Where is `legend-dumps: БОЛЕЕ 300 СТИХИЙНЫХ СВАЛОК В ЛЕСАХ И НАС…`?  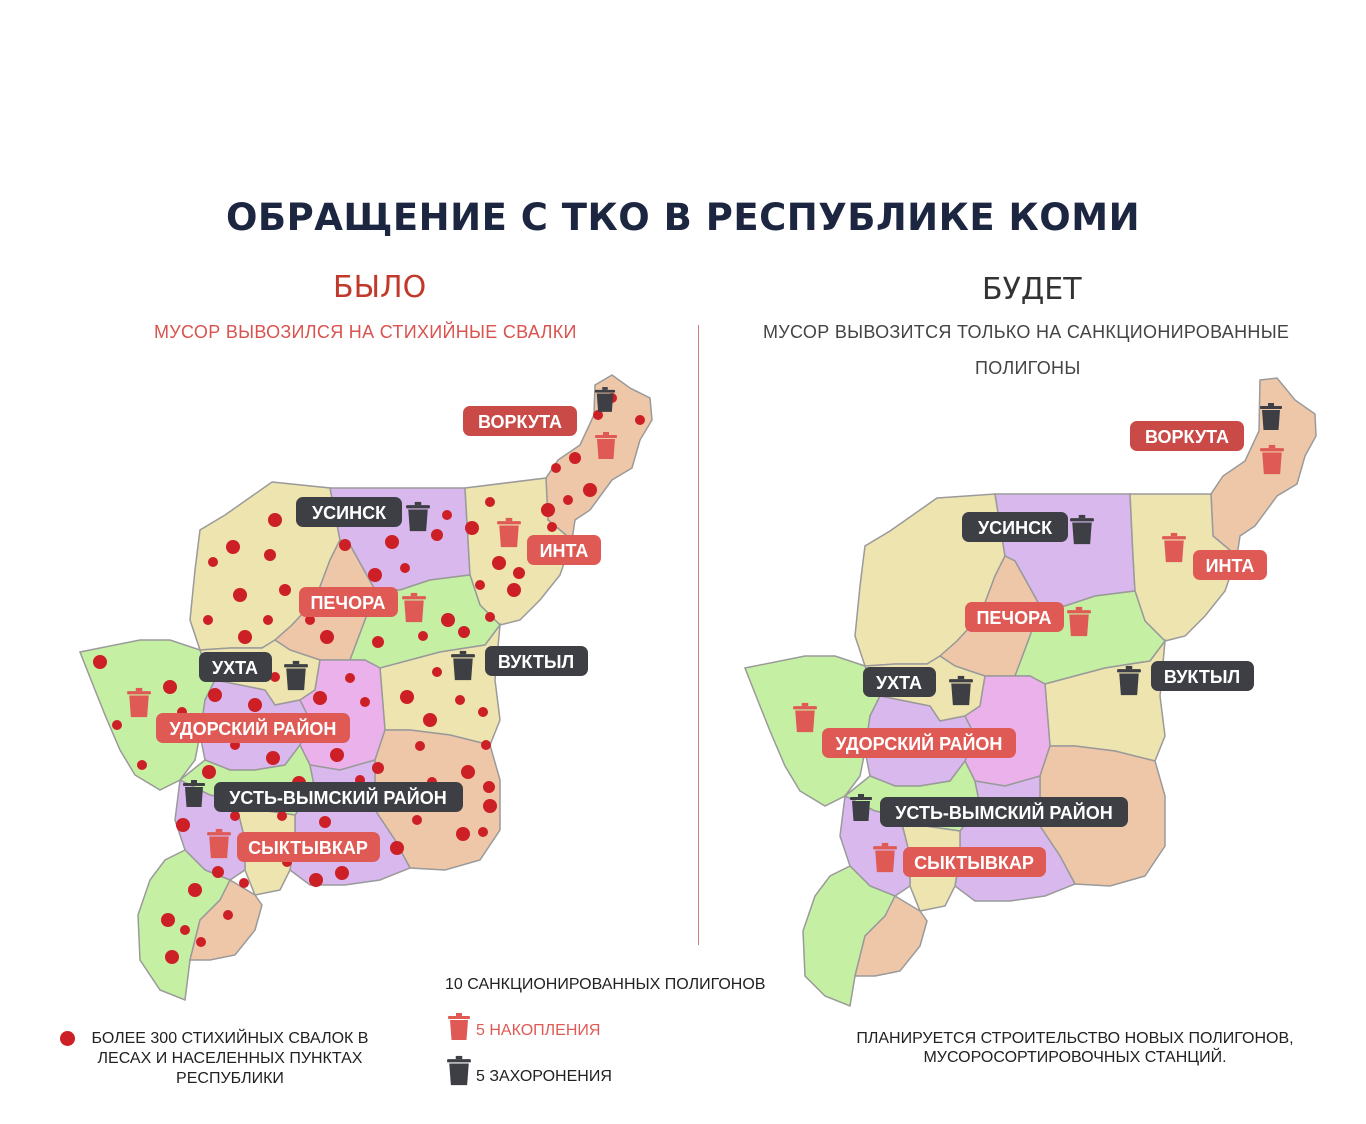
legend-dumps: БОЛЕЕ 300 СТИХИЙНЫХ СВАЛОК В ЛЕСАХ И НАС… is located at coordinates (230, 1058).